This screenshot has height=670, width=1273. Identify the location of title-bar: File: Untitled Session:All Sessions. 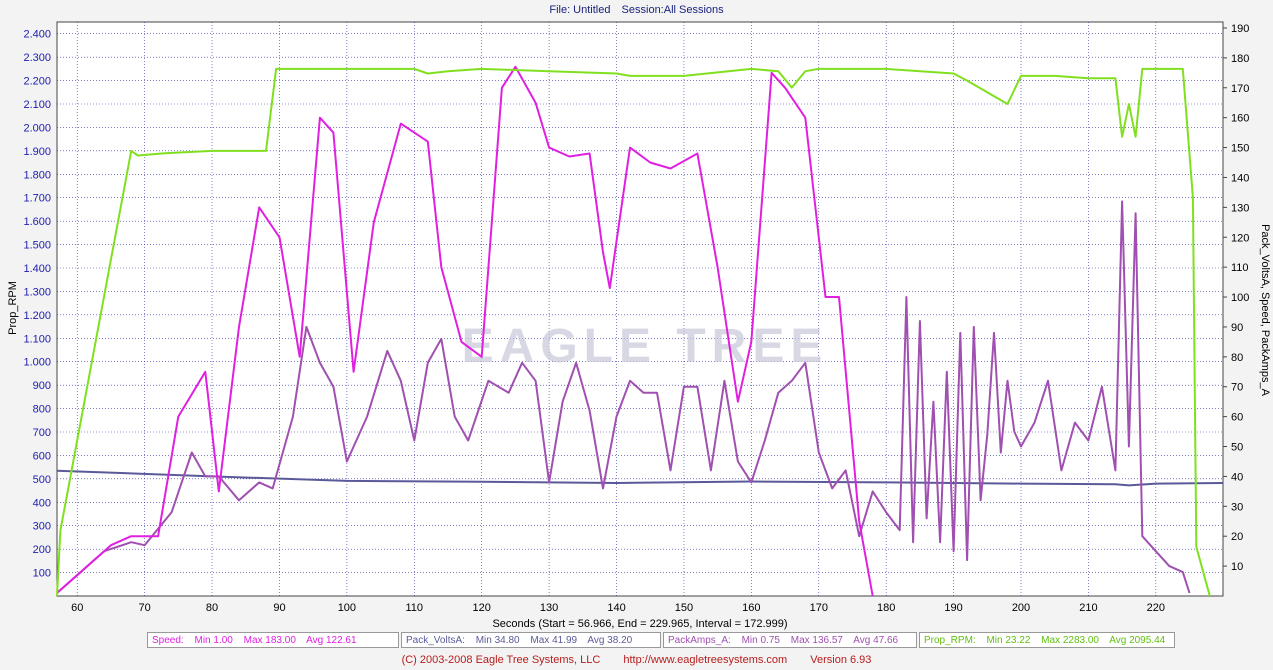
(636, 10).